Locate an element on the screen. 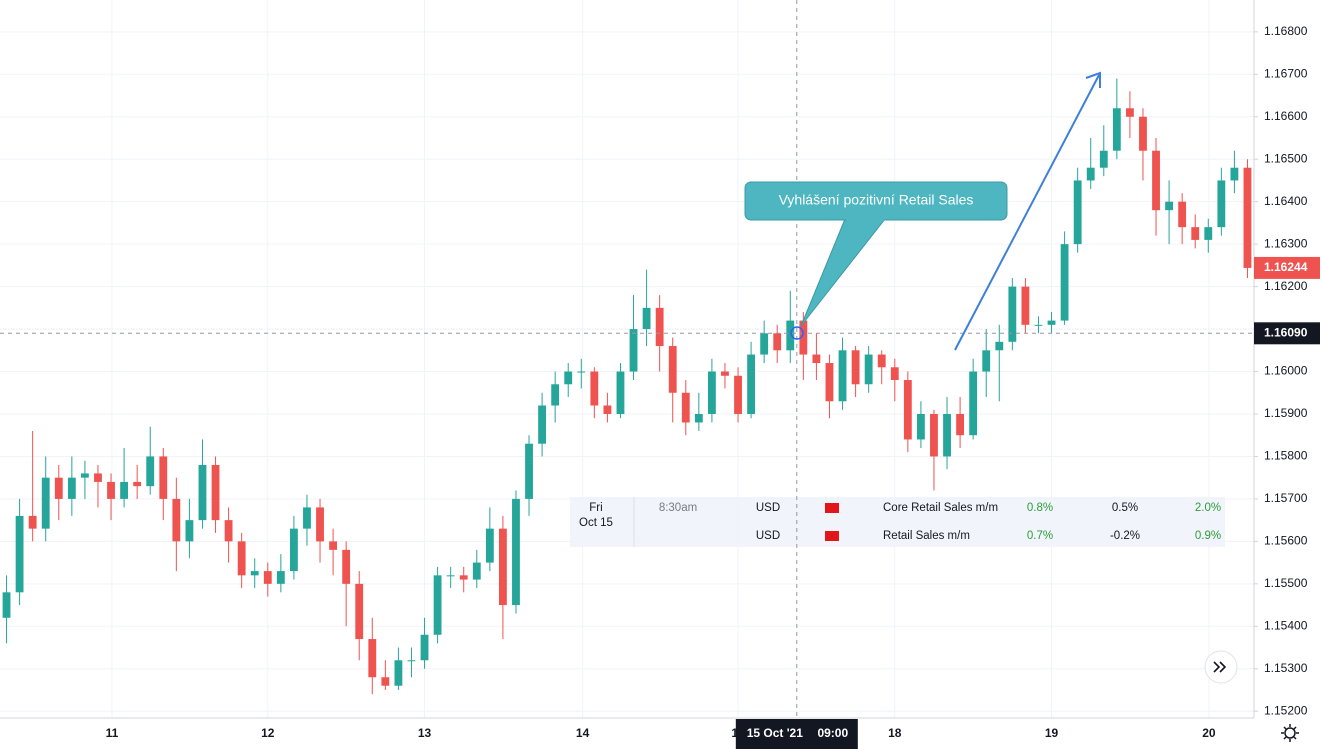  crosshair-time-label: 09:00 is located at coordinates (832, 733).